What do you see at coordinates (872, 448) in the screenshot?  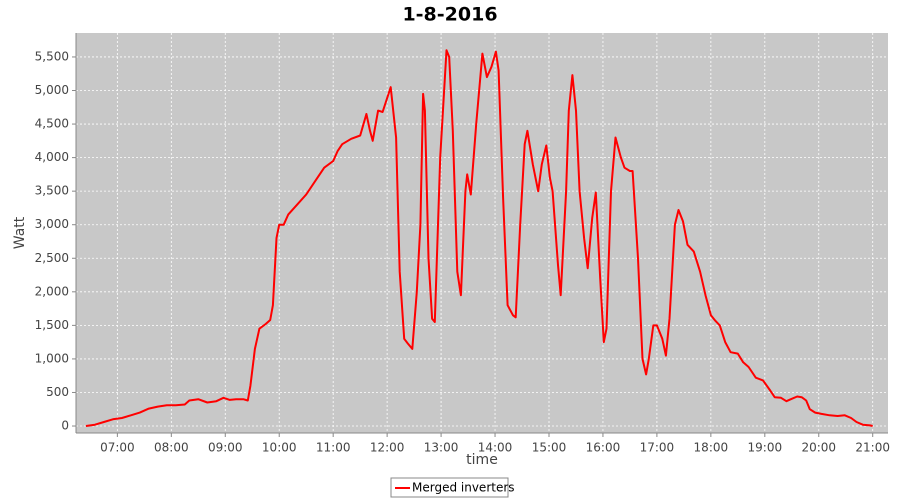 I see `x-tick-label: 21:00` at bounding box center [872, 448].